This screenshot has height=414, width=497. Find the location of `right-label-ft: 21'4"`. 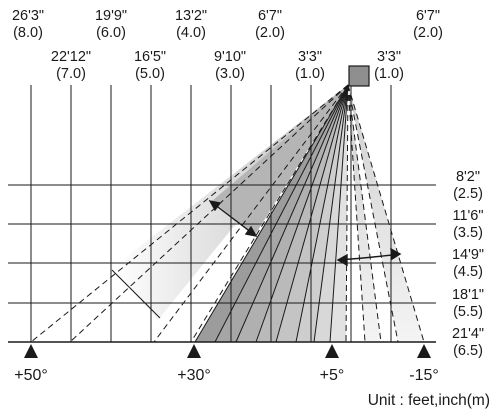

right-label-ft: 21'4" is located at coordinates (468, 334).